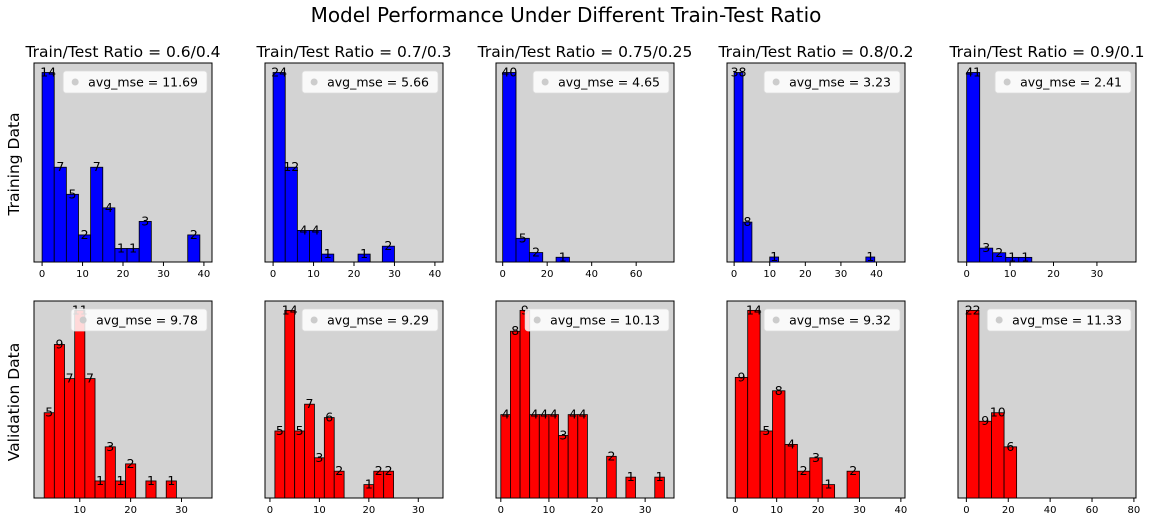  Describe the element at coordinates (14, 164) in the screenshot. I see `row-label-training: Training Data` at that location.